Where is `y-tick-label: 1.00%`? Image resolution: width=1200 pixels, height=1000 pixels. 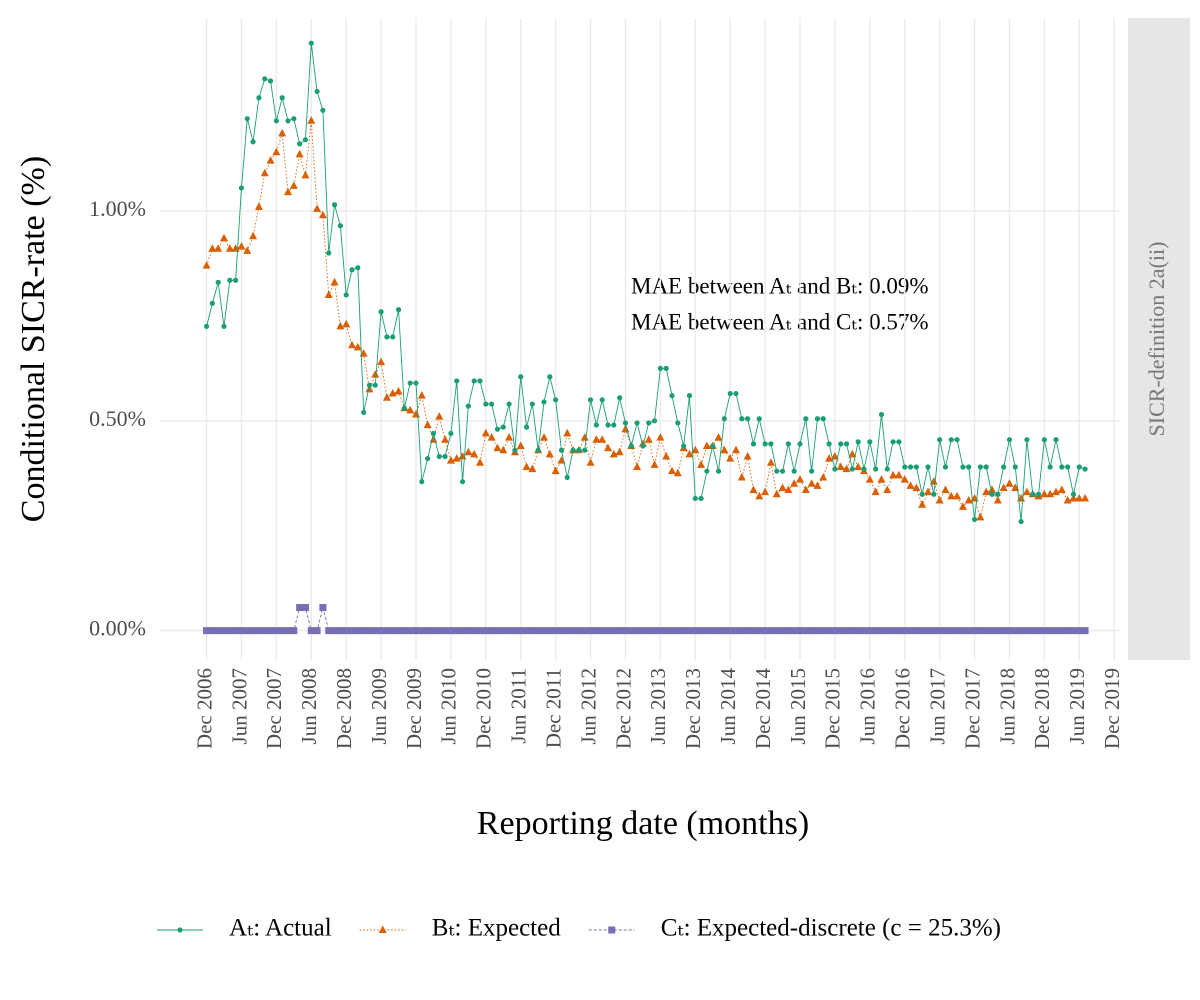 y-tick-label: 1.00% is located at coordinates (117, 208).